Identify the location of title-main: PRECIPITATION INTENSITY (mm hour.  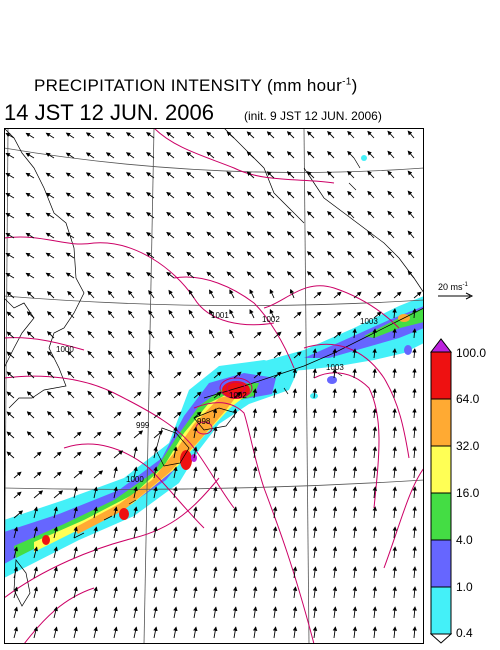
(188, 85).